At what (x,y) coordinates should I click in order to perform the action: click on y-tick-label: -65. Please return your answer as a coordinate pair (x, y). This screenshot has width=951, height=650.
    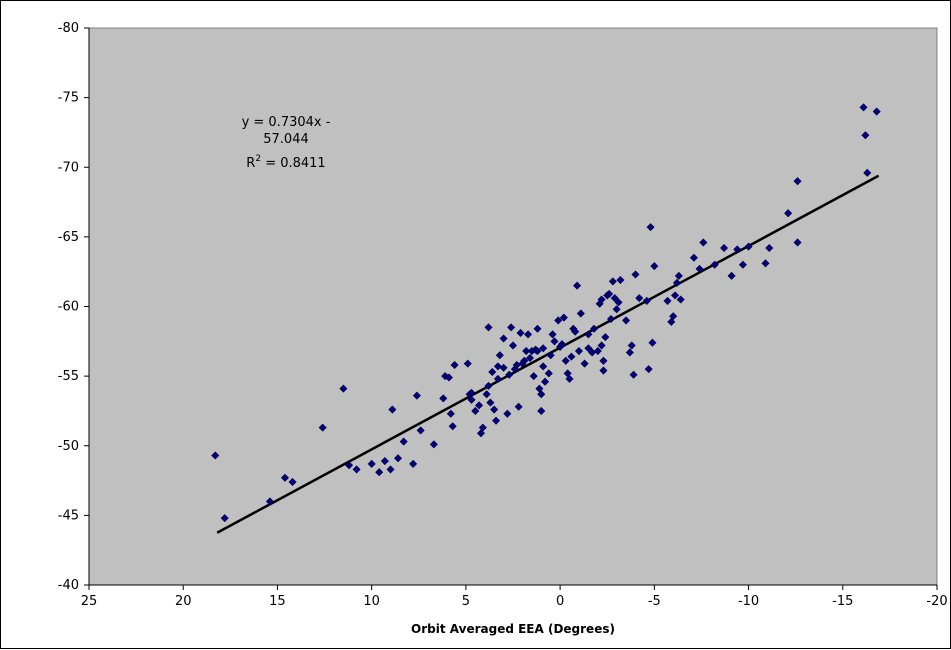
    Looking at the image, I should click on (68, 237).